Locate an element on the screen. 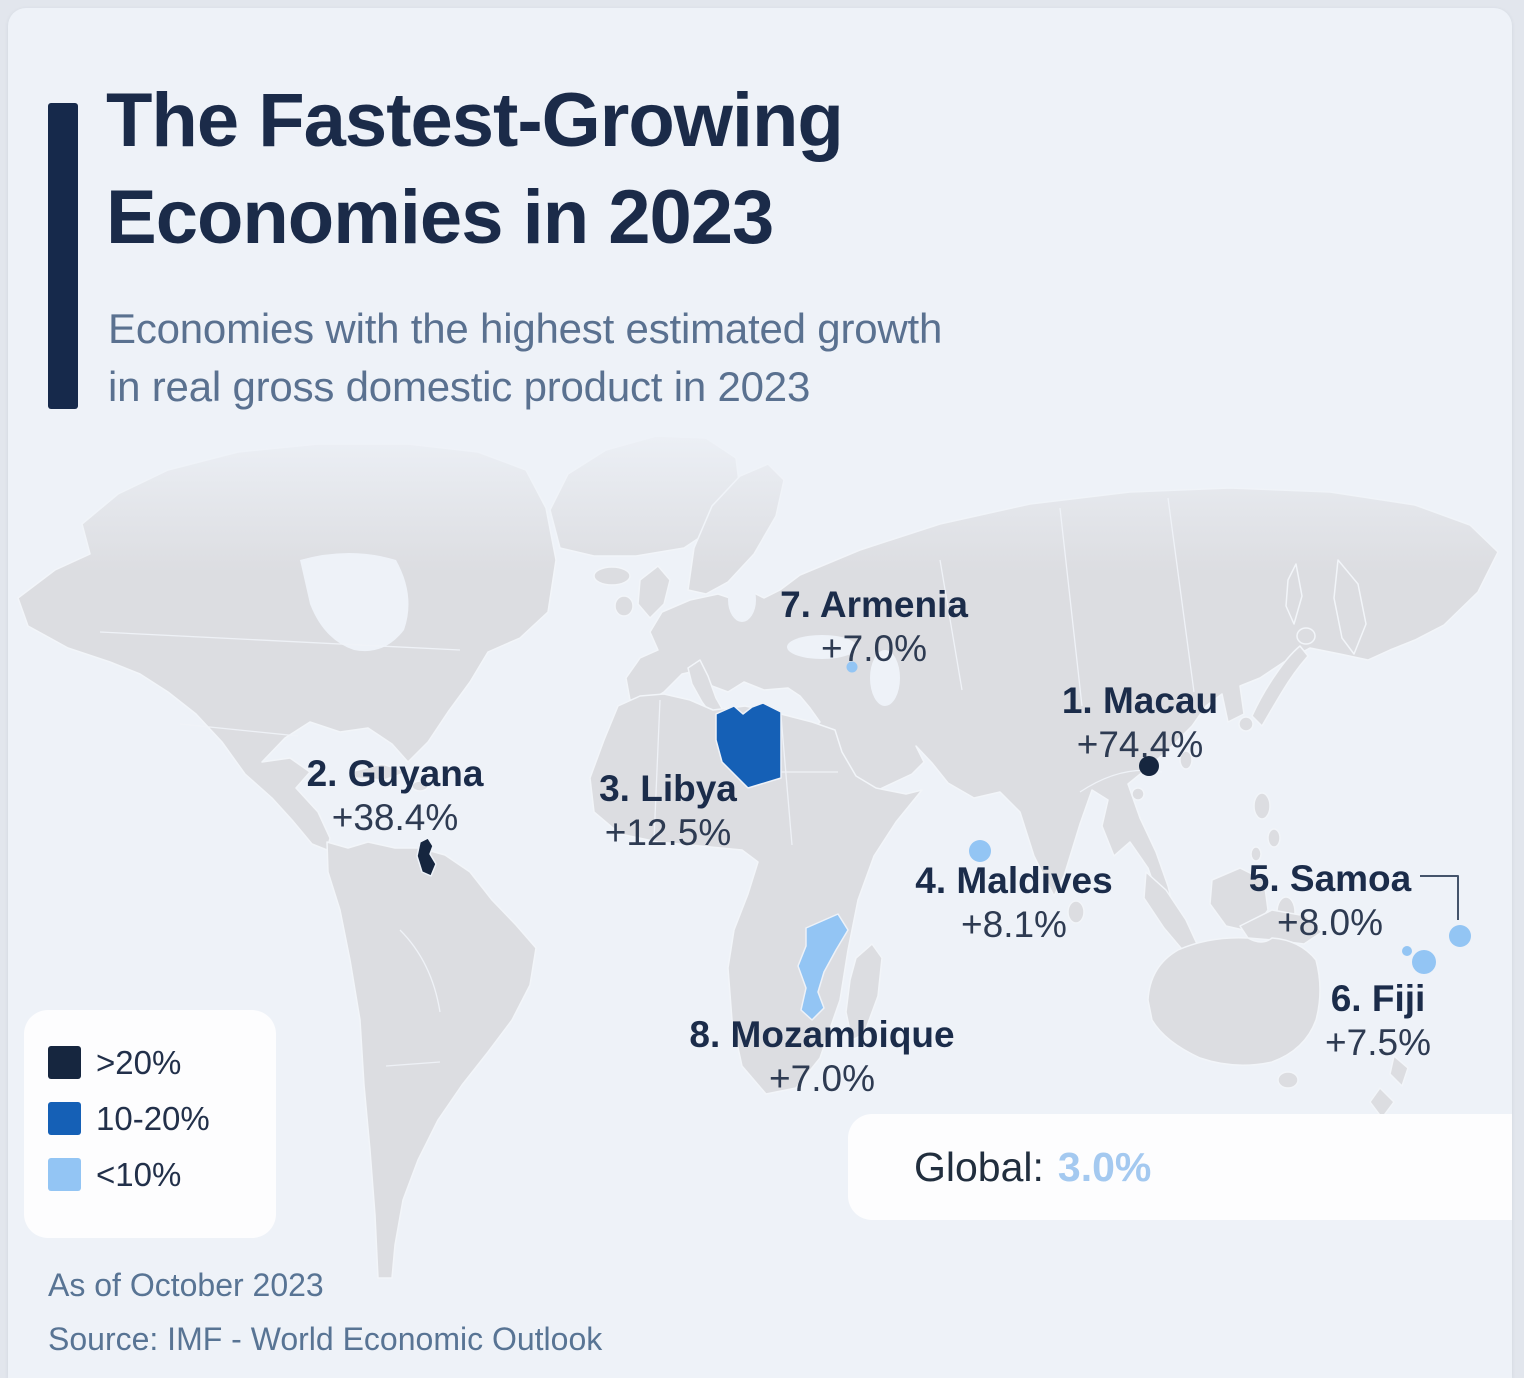 This screenshot has width=1524, height=1378. country-name: 8. Mozambique is located at coordinates (822, 1034).